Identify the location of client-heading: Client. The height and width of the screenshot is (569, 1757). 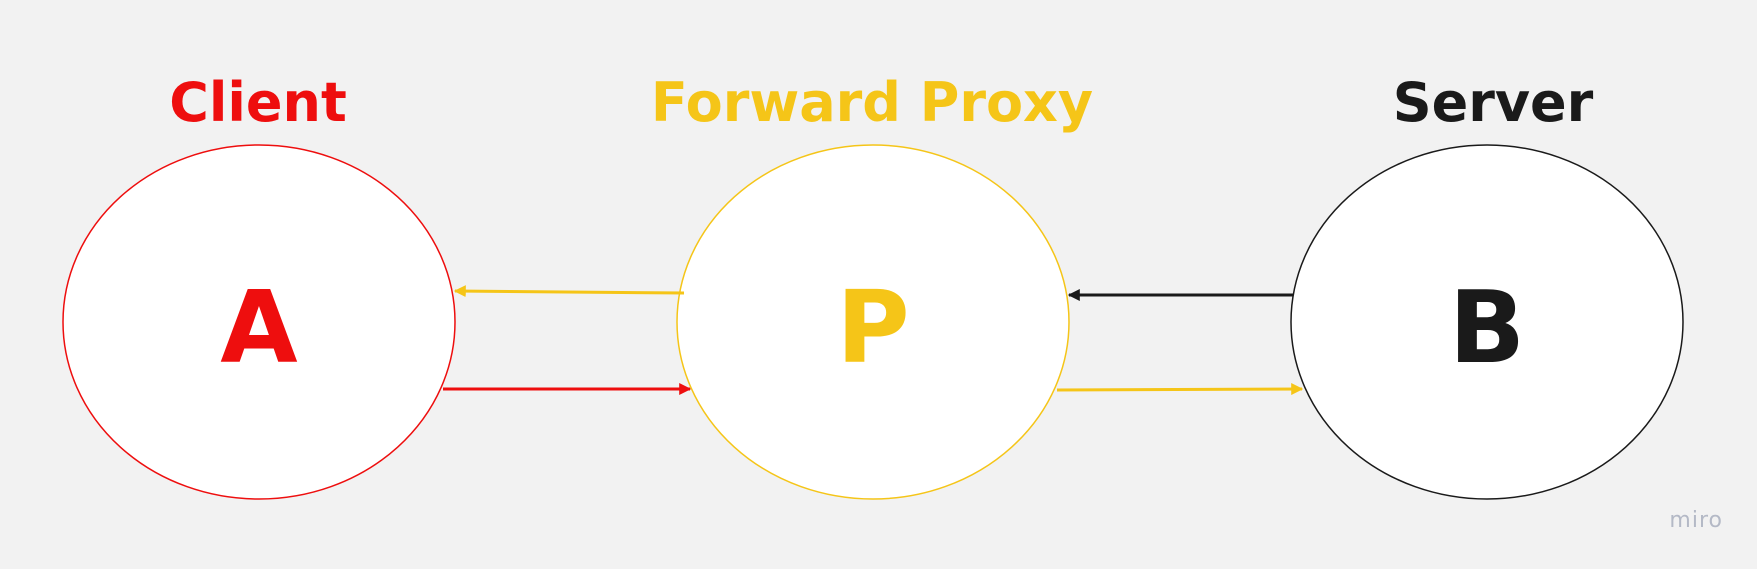
(258, 102).